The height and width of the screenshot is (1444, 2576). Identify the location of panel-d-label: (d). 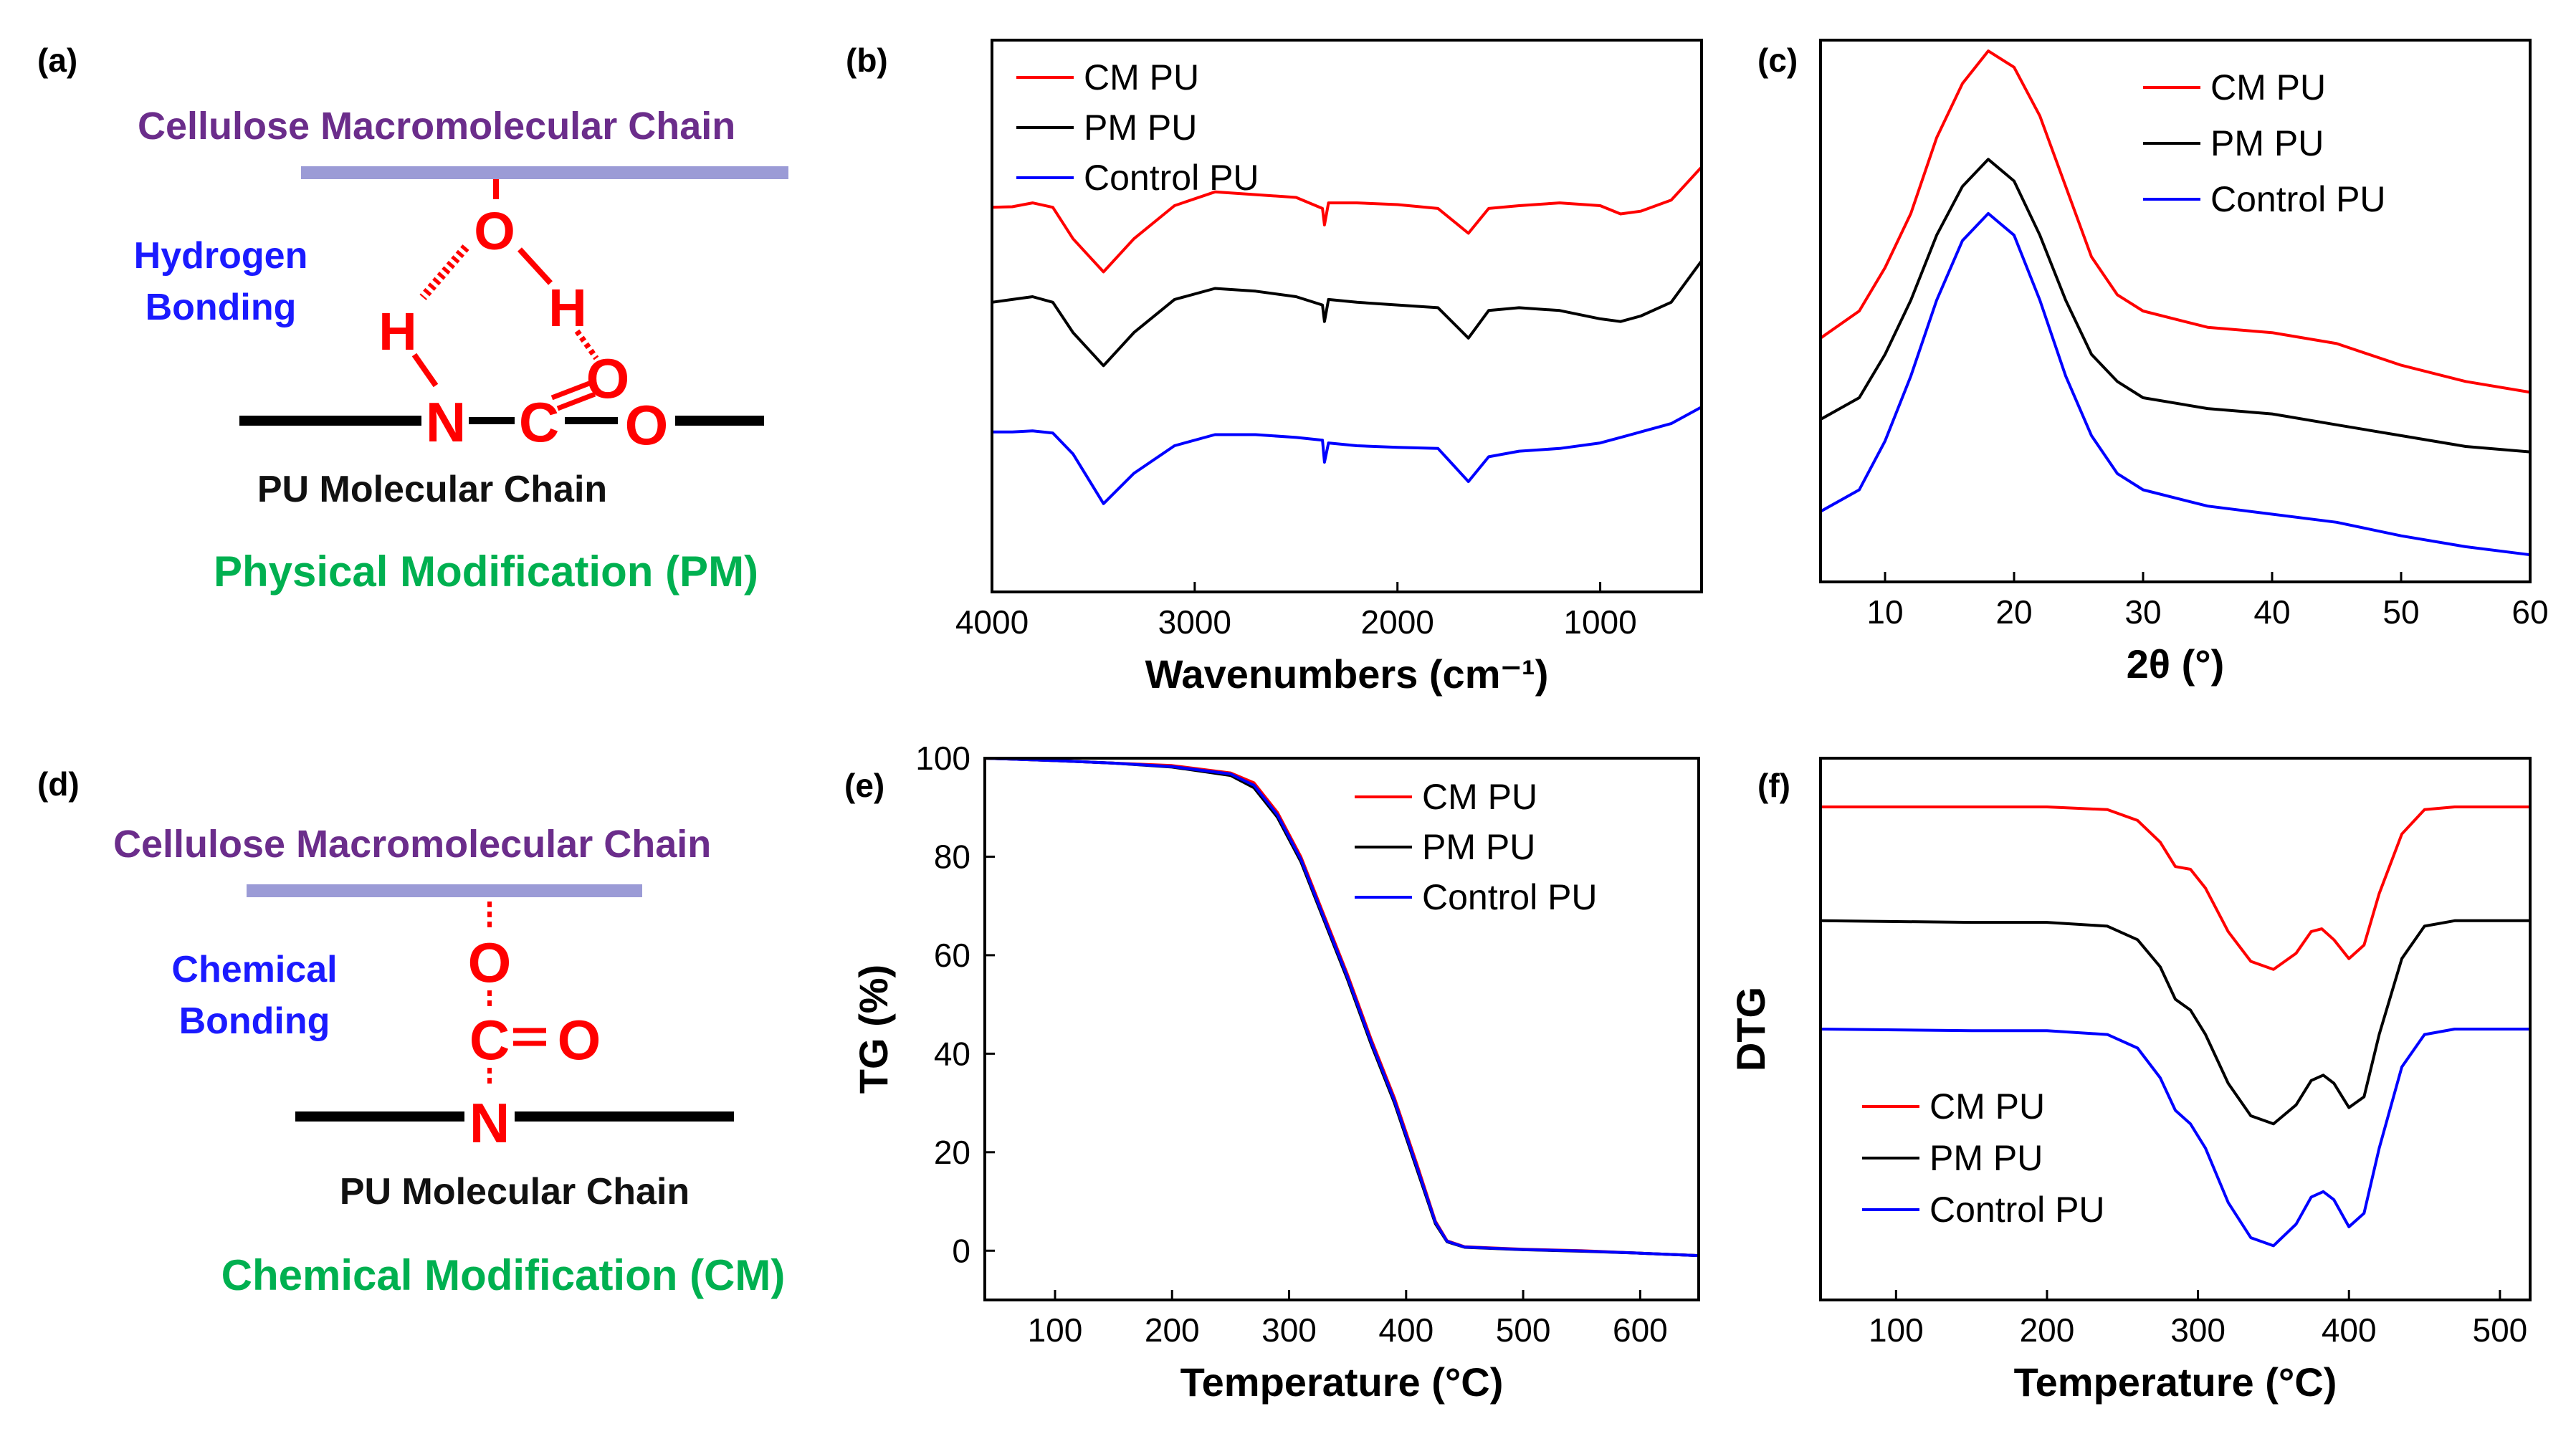
(58, 784).